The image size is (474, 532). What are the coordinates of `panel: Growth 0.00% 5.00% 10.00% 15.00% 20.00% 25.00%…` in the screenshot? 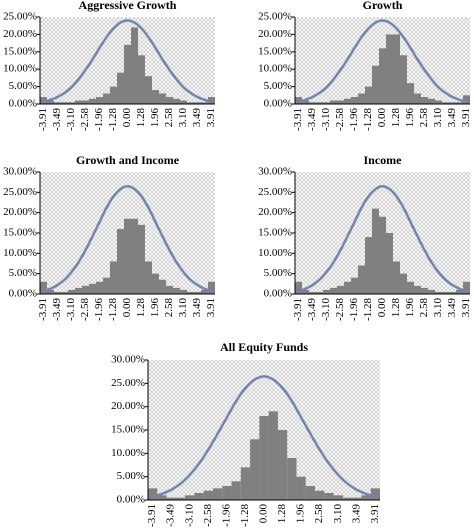 It's located at (365, 65).